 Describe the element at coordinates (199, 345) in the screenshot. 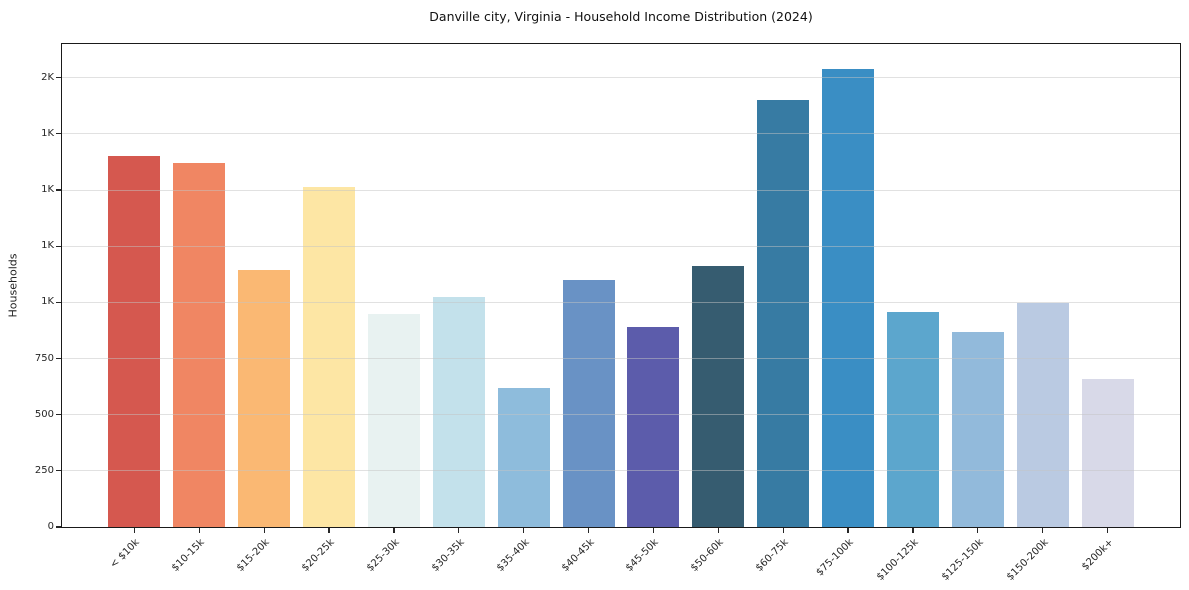

I see `bar-10-15k` at that location.